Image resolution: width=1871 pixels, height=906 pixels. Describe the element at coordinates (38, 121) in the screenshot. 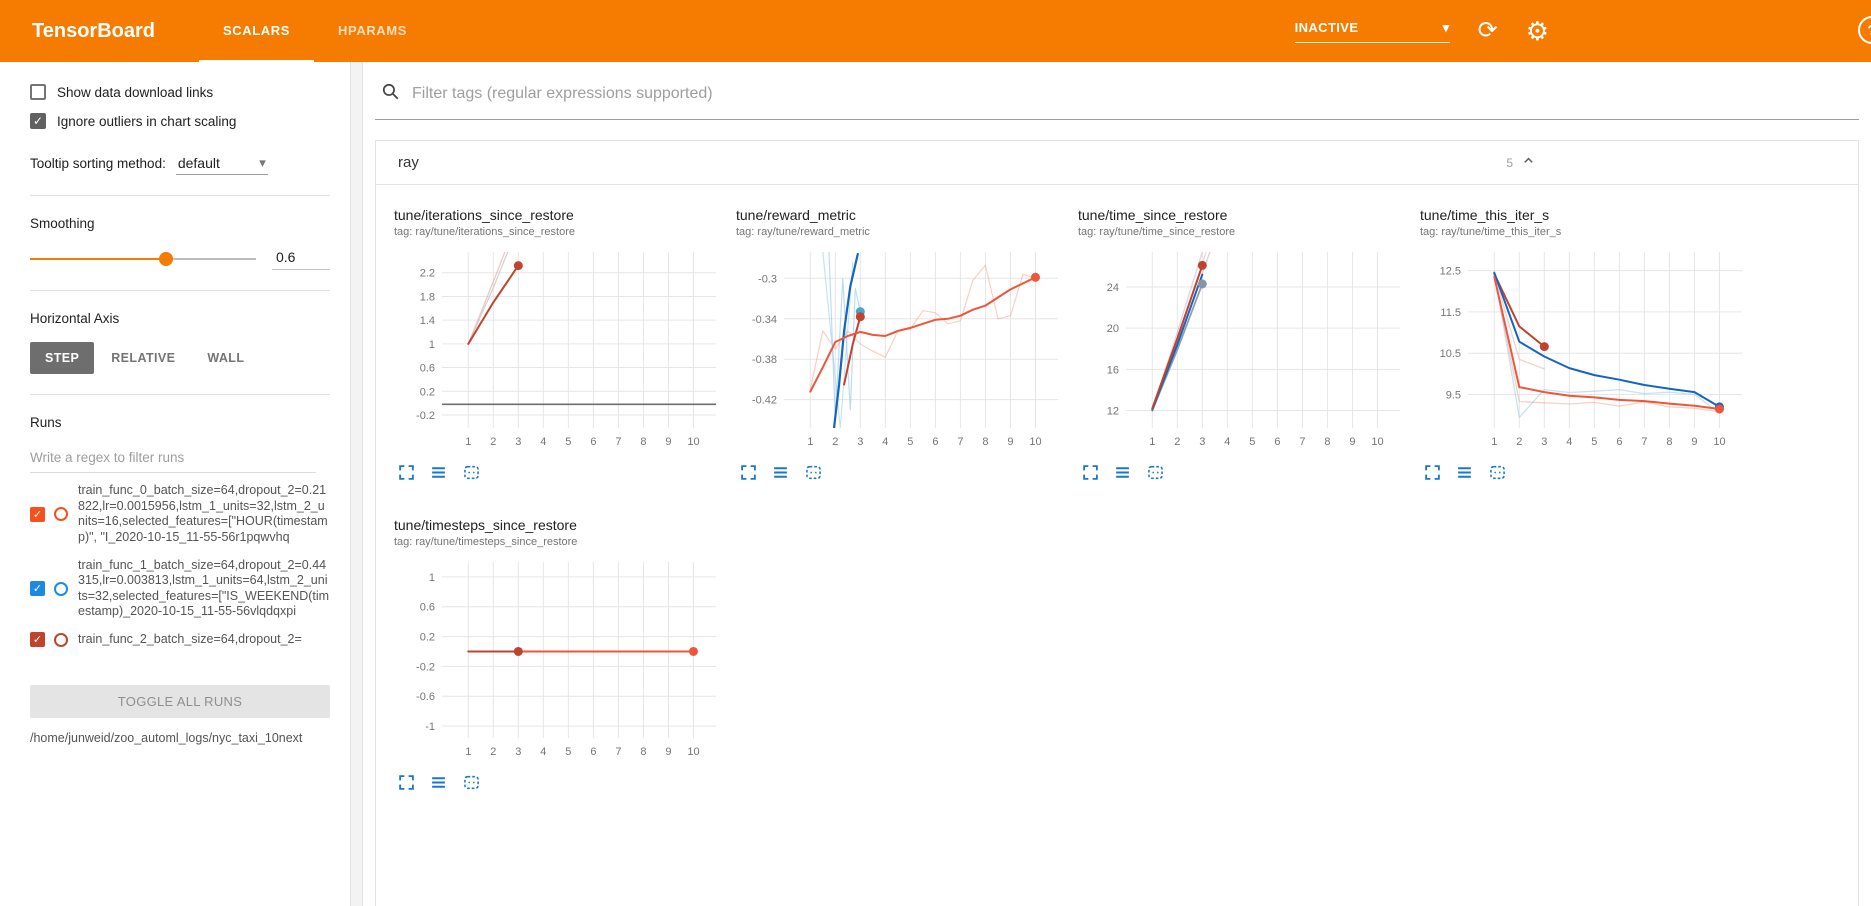

I see `ignore-outliers-checkbox` at that location.